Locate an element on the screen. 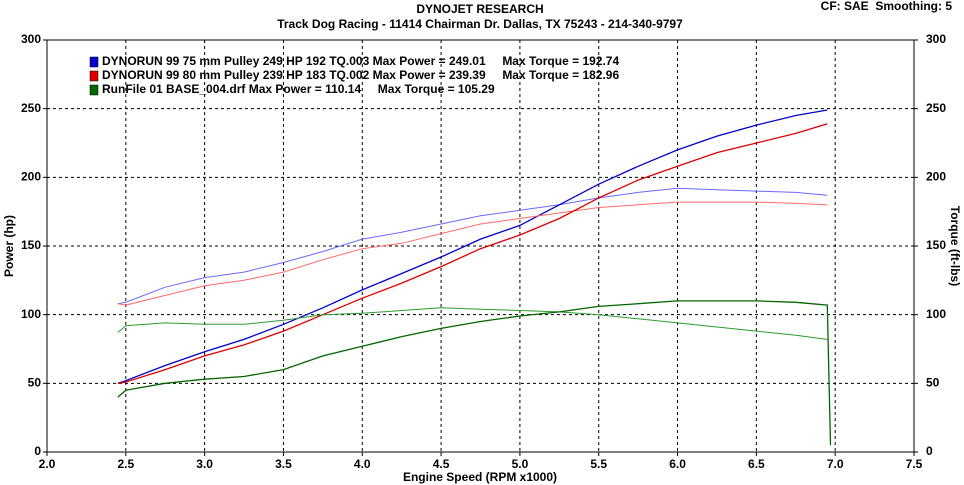 The height and width of the screenshot is (485, 964). y2-tick-label: 200 is located at coordinates (936, 177).